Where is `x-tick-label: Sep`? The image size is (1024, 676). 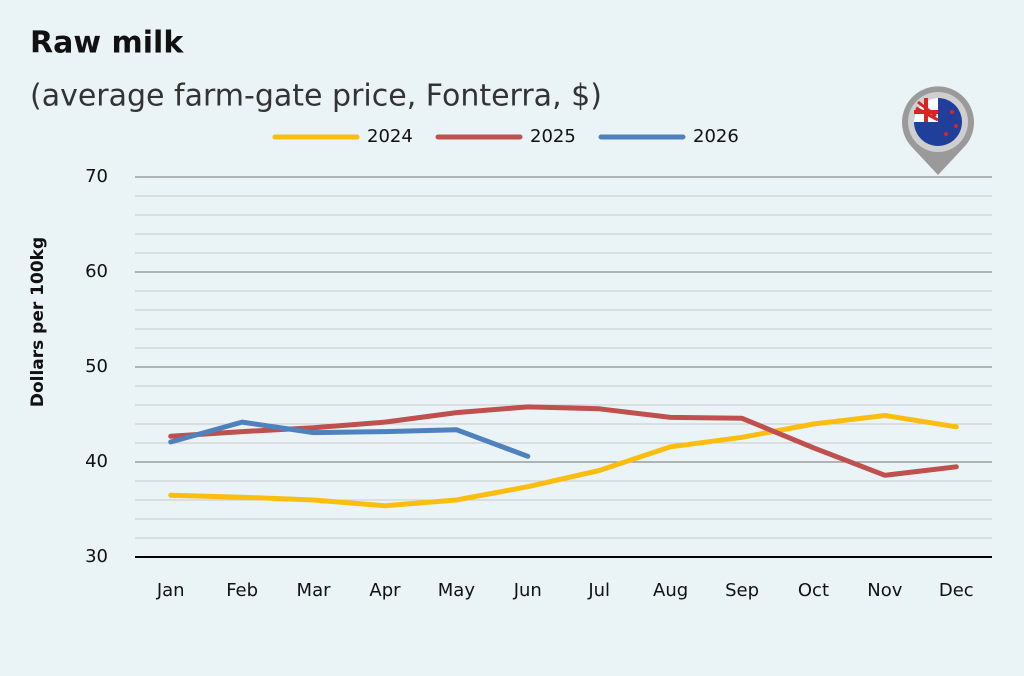
x-tick-label: Sep is located at coordinates (742, 590).